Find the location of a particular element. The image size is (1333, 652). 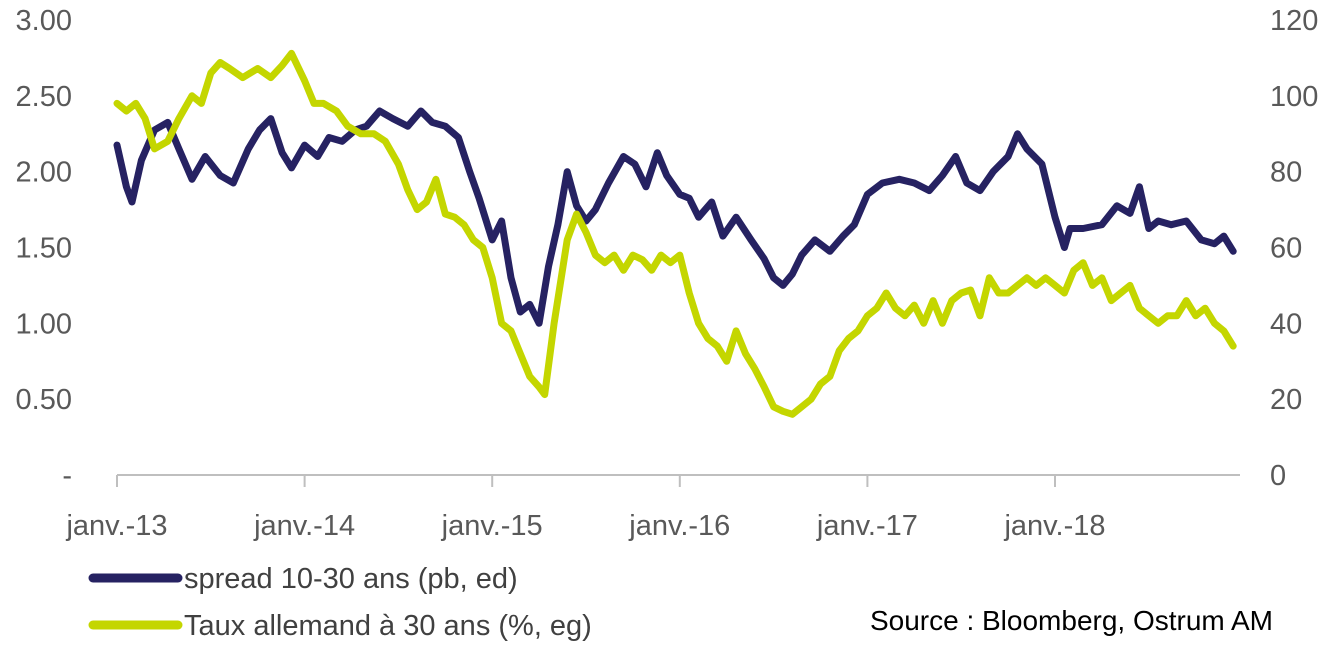

x-tick-label: janv.-16 is located at coordinates (679, 526).